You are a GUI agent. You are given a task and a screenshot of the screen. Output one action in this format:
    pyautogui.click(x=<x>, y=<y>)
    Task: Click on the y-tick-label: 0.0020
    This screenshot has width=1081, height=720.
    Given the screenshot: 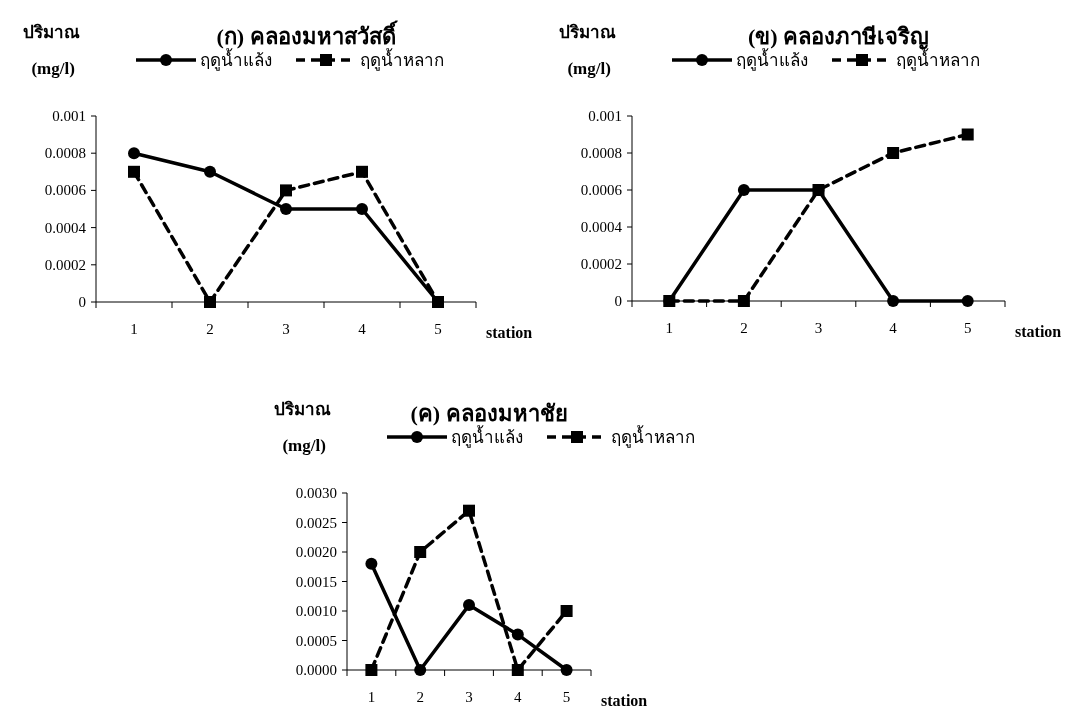 What is the action you would take?
    pyautogui.click(x=316, y=552)
    